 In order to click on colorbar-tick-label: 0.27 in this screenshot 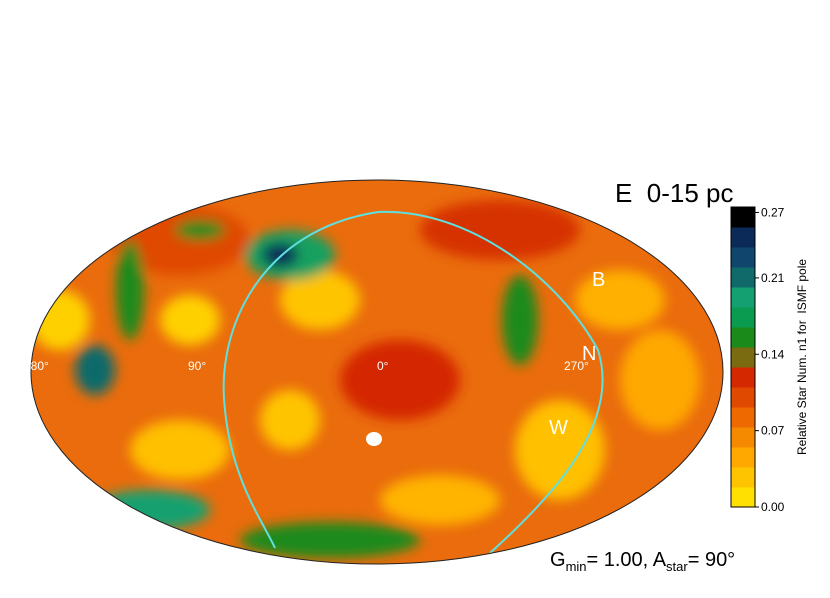, I will do `click(773, 212)`.